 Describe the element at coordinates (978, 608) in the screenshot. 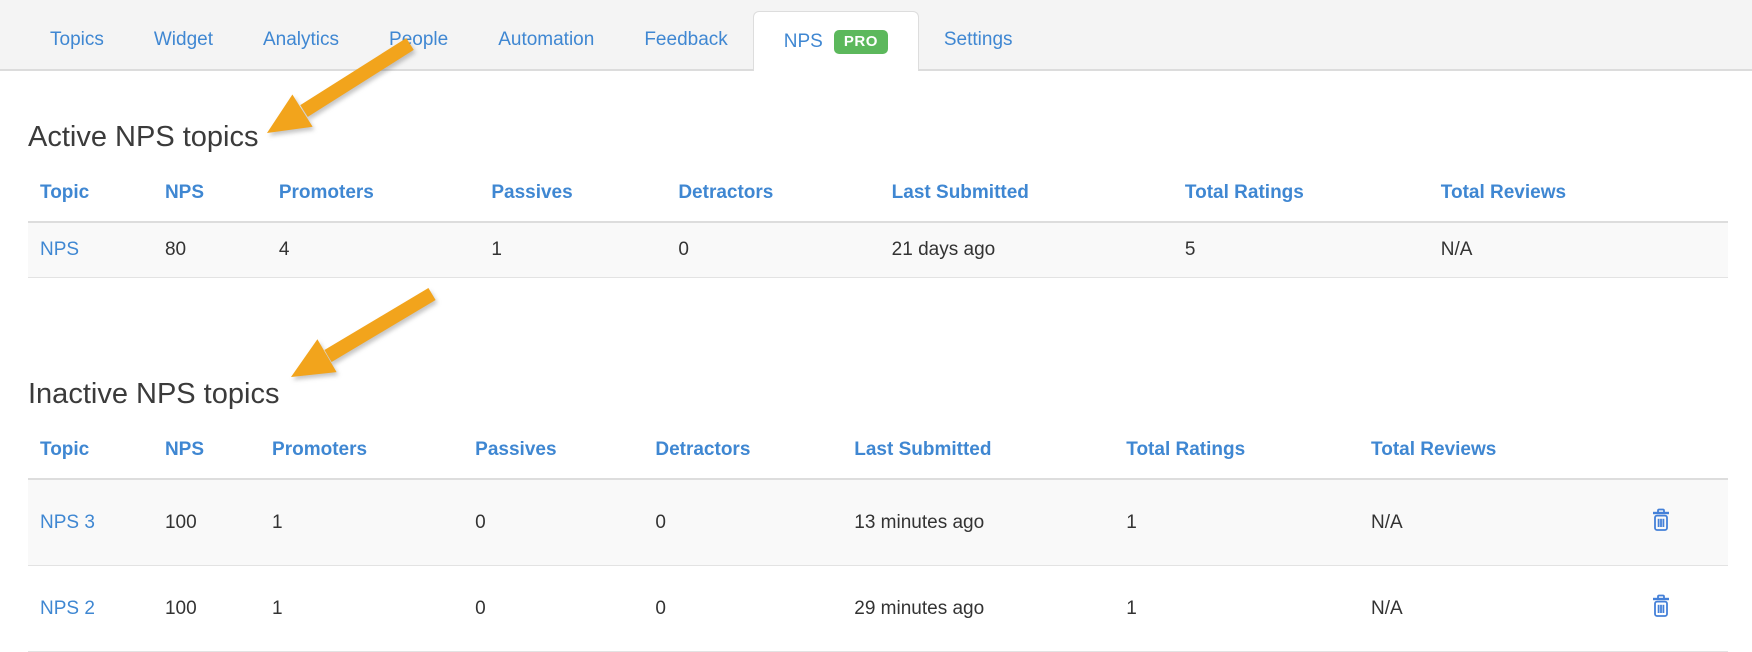

I see `cell-last-submitted: 29 minutes ago` at that location.